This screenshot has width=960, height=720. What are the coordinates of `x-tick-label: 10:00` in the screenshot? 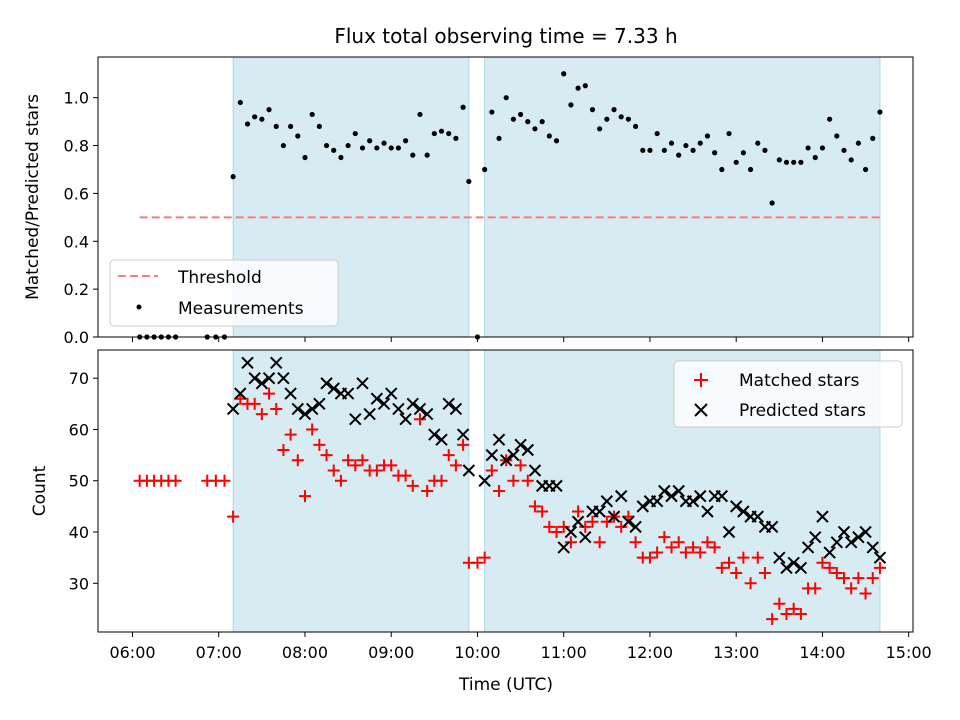 It's located at (477, 652).